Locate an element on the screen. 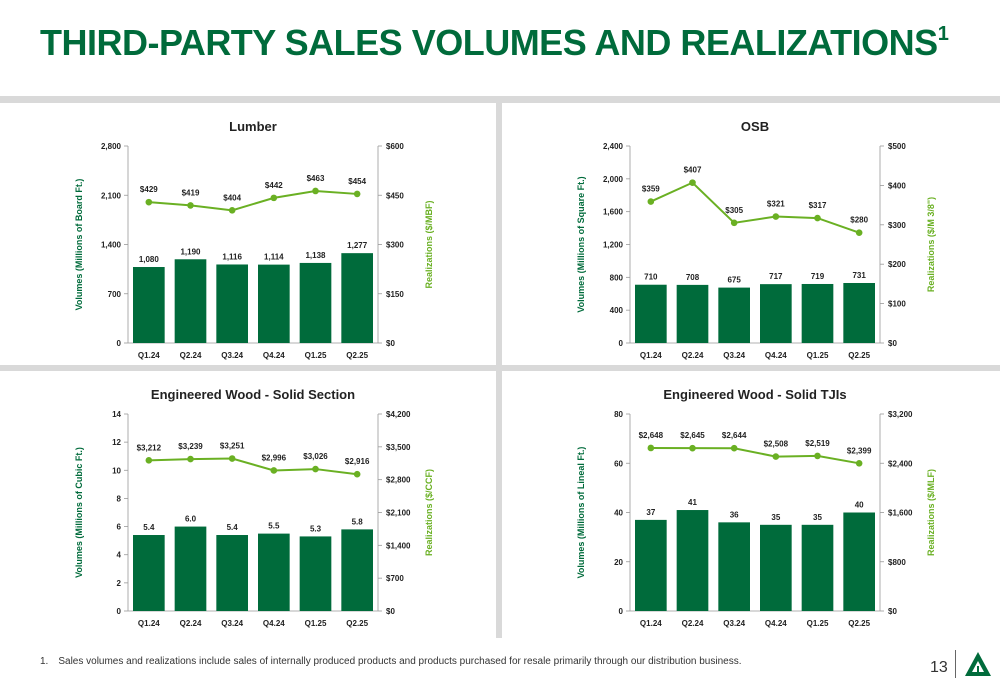  footnote-number: 1. is located at coordinates (44, 661).